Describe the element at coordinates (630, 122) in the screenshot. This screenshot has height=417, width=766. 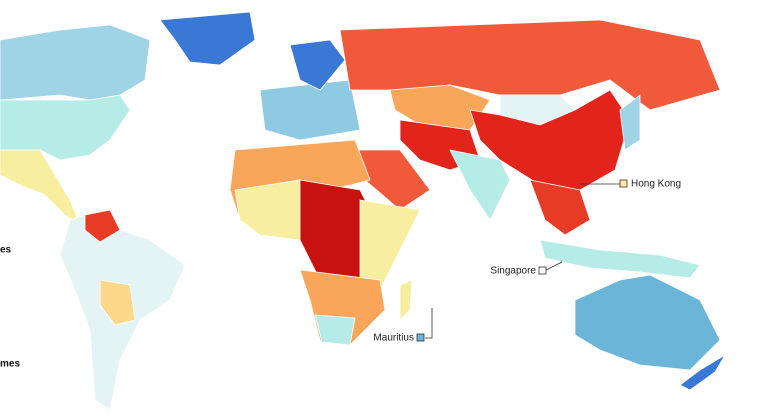
I see `japan` at that location.